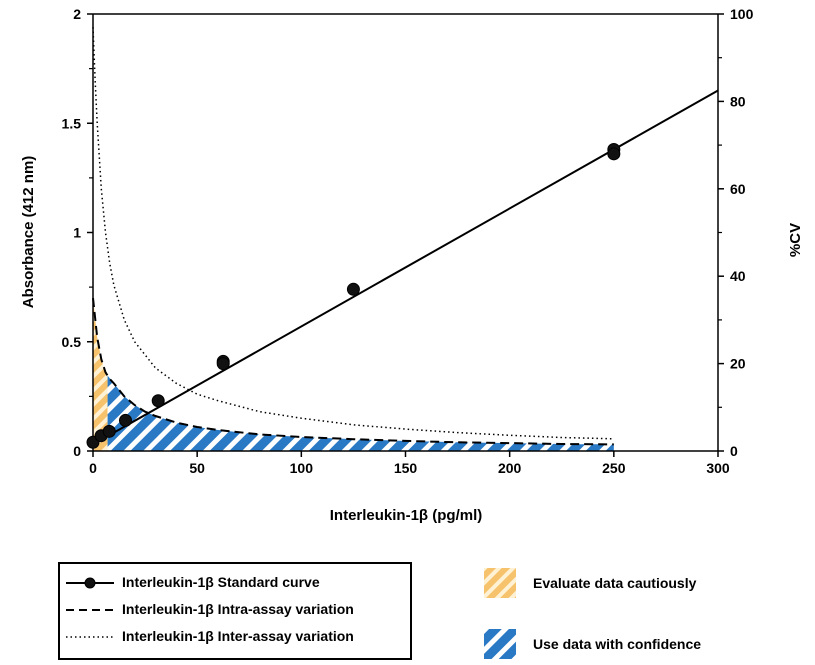 The height and width of the screenshot is (665, 815). I want to click on legend-label-standard-curve: Interleukin-1β Standard curve, so click(221, 582).